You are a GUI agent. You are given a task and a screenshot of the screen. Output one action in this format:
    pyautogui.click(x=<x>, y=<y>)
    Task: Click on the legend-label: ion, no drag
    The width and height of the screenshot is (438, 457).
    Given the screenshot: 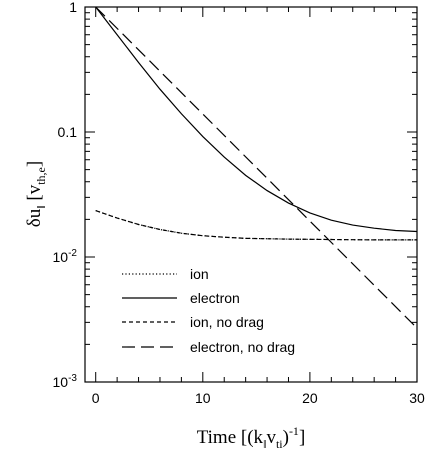 What is the action you would take?
    pyautogui.click(x=227, y=322)
    